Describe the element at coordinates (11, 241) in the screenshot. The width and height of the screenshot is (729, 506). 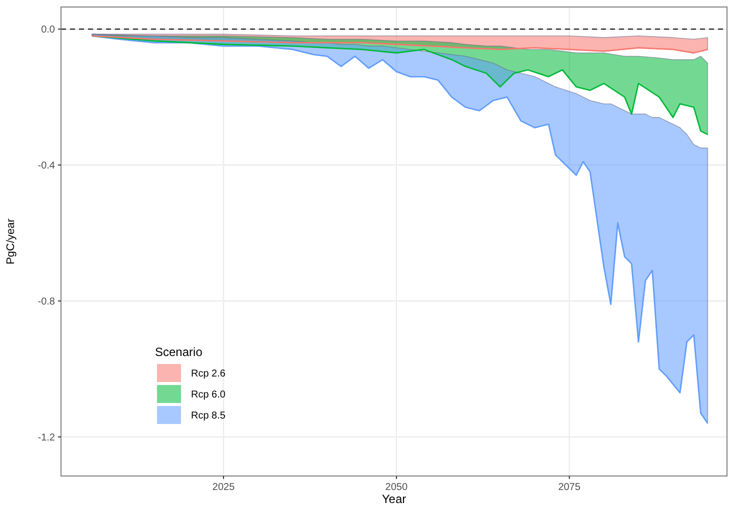
I see `y-axis-title: PgC/year` at that location.